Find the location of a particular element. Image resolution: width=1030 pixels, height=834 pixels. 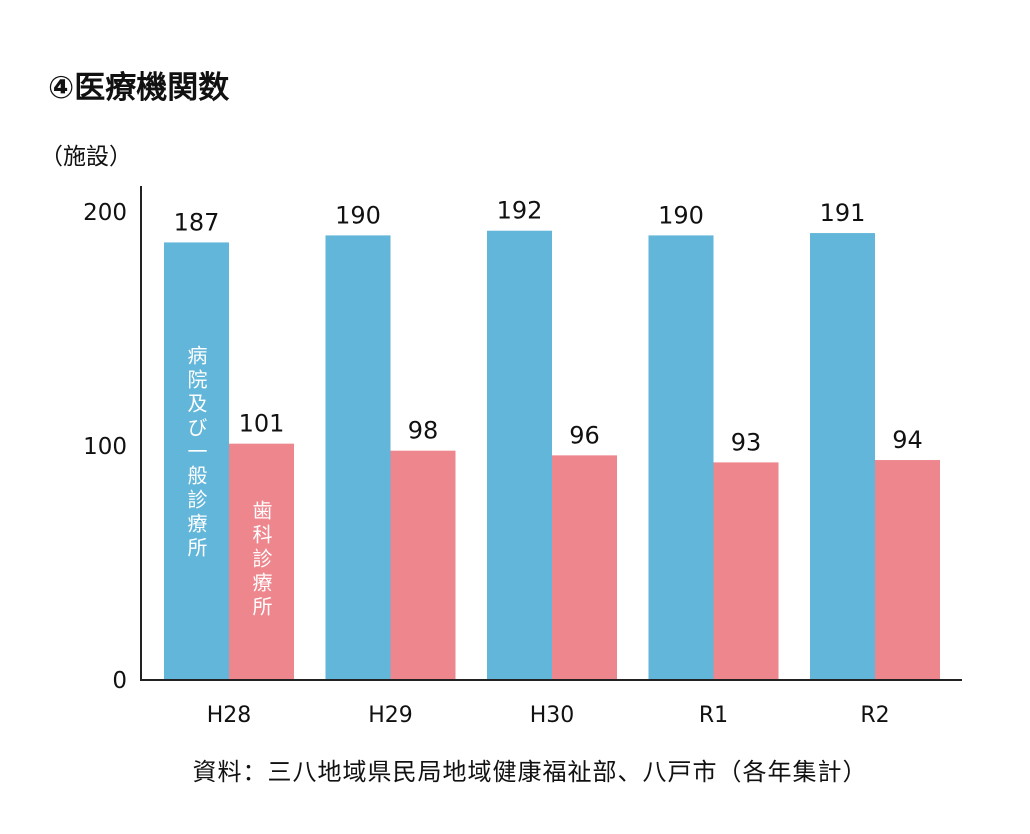

bar-R2-hospitals is located at coordinates (842, 456).